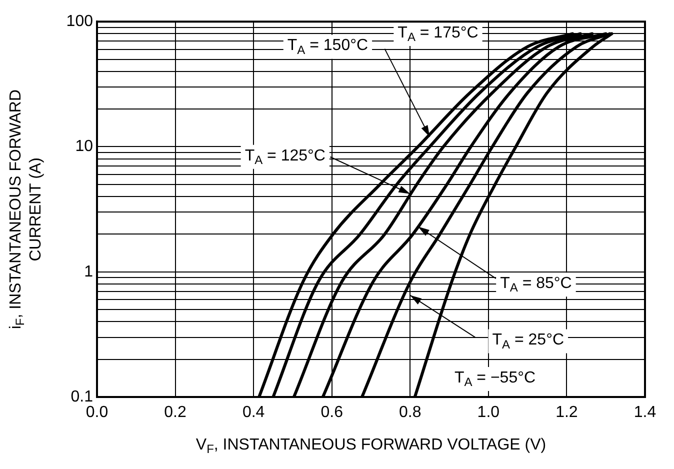  I want to click on y-tick-label: 10, so click(84, 147).